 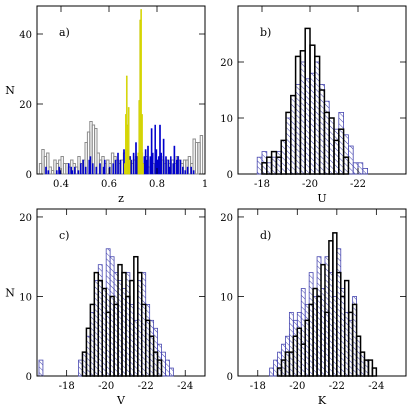 I want to click on x-axis-label: K, so click(x=322, y=400).